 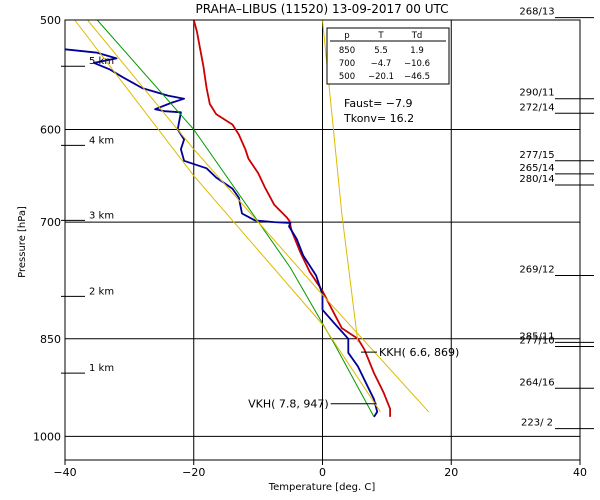 I want to click on x-tick-label: 20, so click(x=451, y=472).